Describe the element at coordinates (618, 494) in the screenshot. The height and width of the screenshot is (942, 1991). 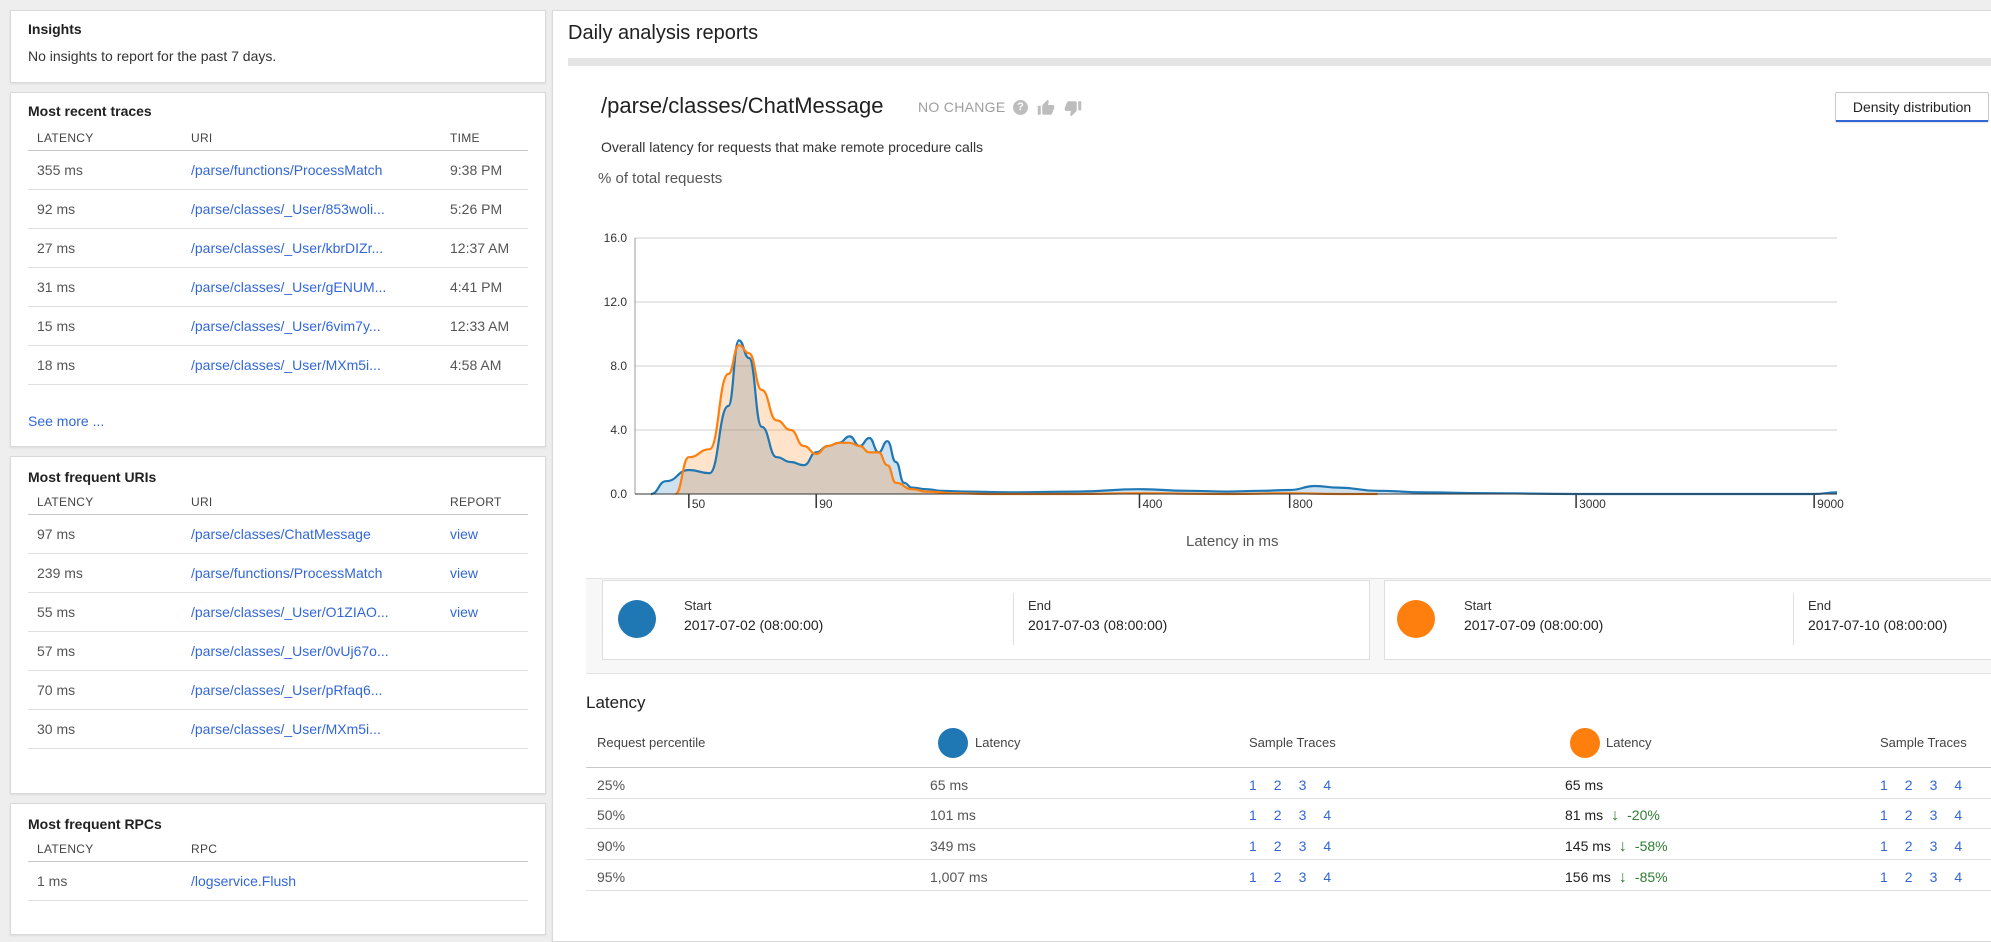
I see `y-tick-label: 0.0` at that location.